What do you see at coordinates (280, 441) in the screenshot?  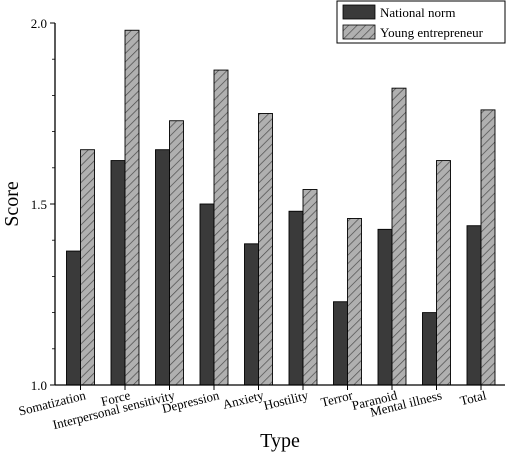 I see `x-axis-title: Type` at bounding box center [280, 441].